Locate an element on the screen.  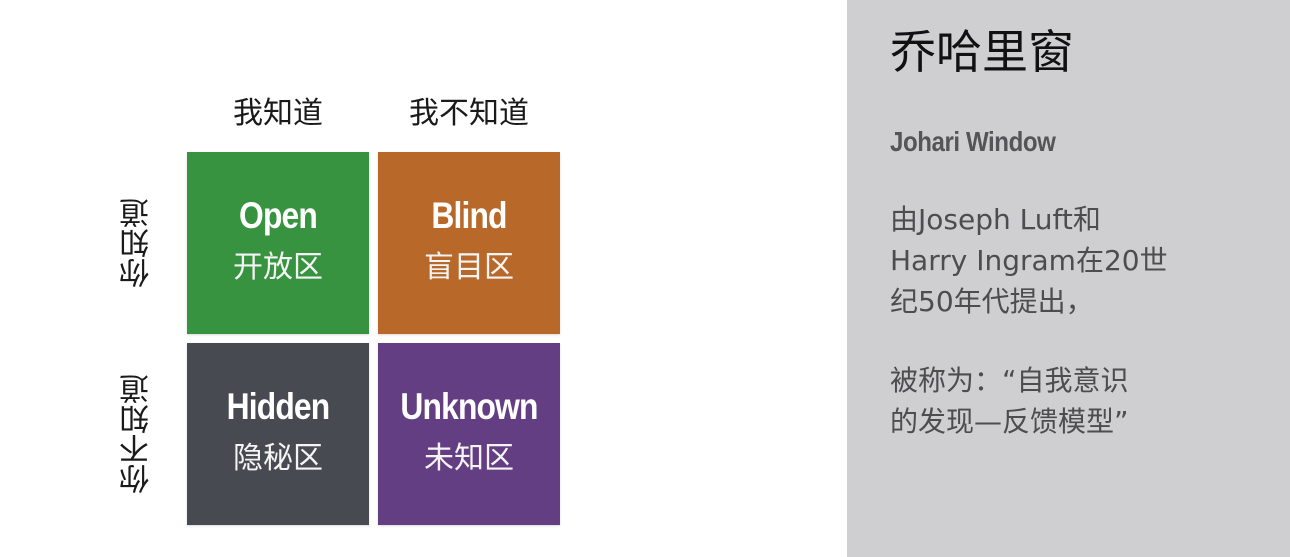
row-header-you-know: 你知道 is located at coordinates (137, 243).